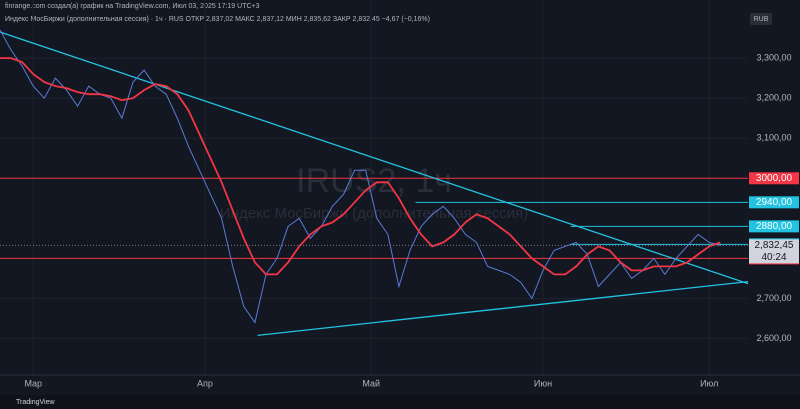  What do you see at coordinates (773, 338) in the screenshot?
I see `y-tick-label: 2,600,00` at bounding box center [773, 338].